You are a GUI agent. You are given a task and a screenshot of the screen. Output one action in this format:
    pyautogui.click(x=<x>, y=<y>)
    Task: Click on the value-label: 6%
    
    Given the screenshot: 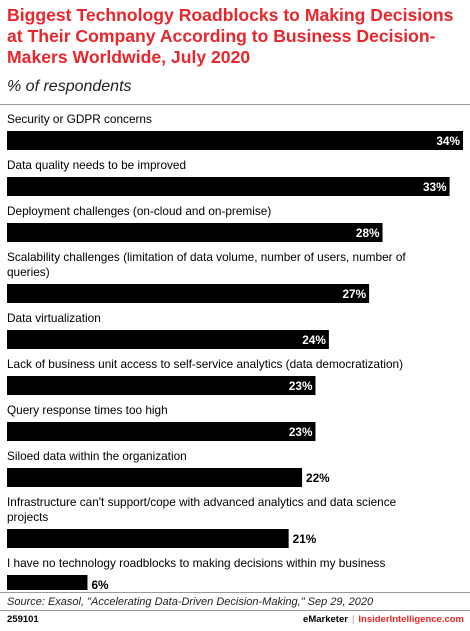 What is the action you would take?
    pyautogui.click(x=100, y=584)
    